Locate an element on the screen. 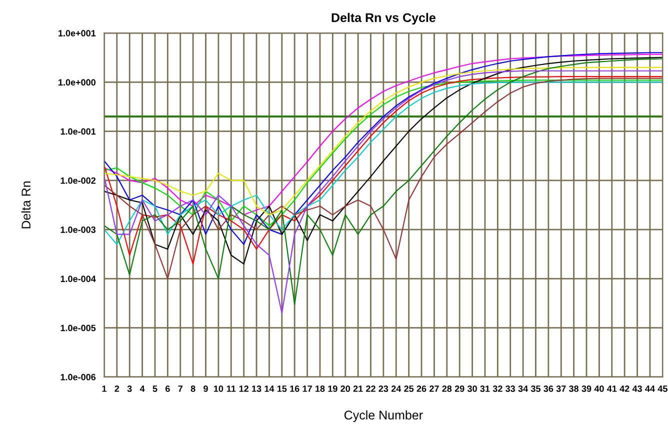 The height and width of the screenshot is (424, 668). x-tick-label: 41 is located at coordinates (612, 389).